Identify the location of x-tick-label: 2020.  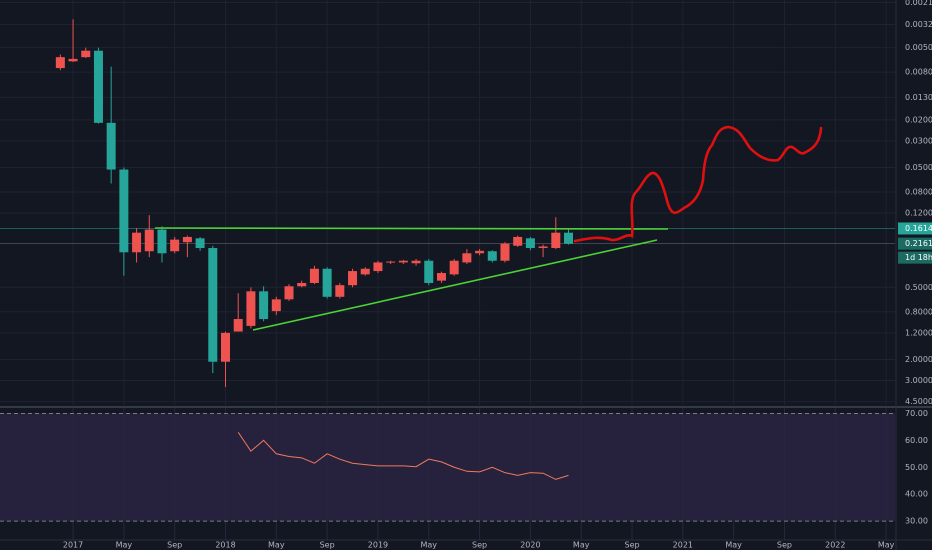
(530, 545).